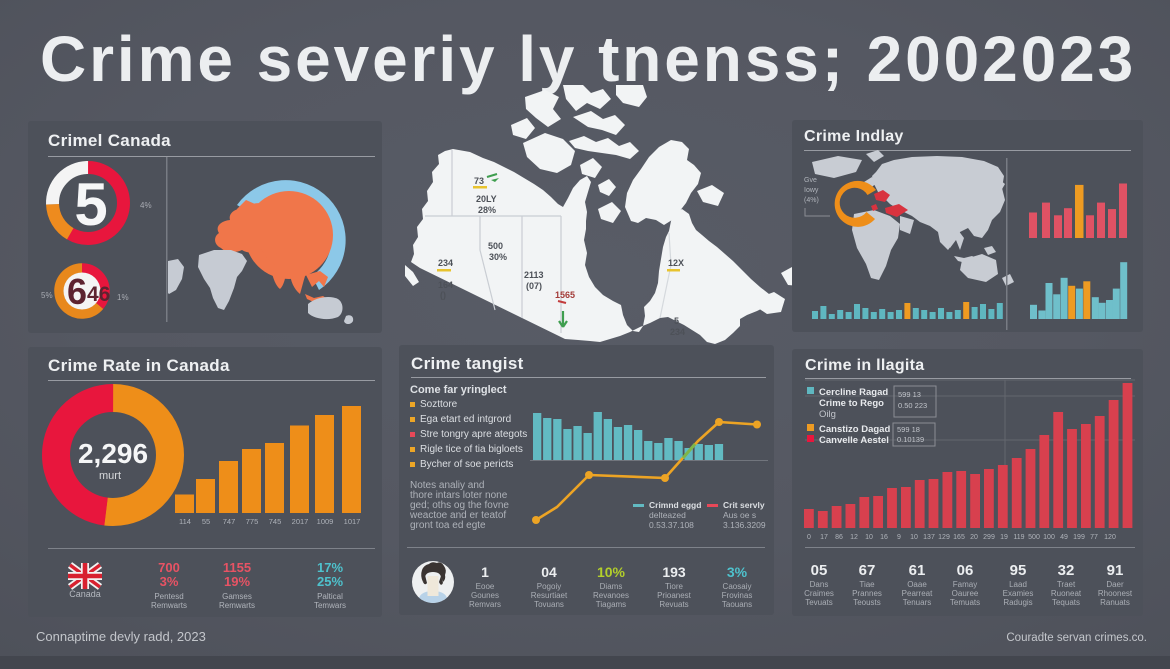  I want to click on svg-text: delteazed, so click(667, 515).